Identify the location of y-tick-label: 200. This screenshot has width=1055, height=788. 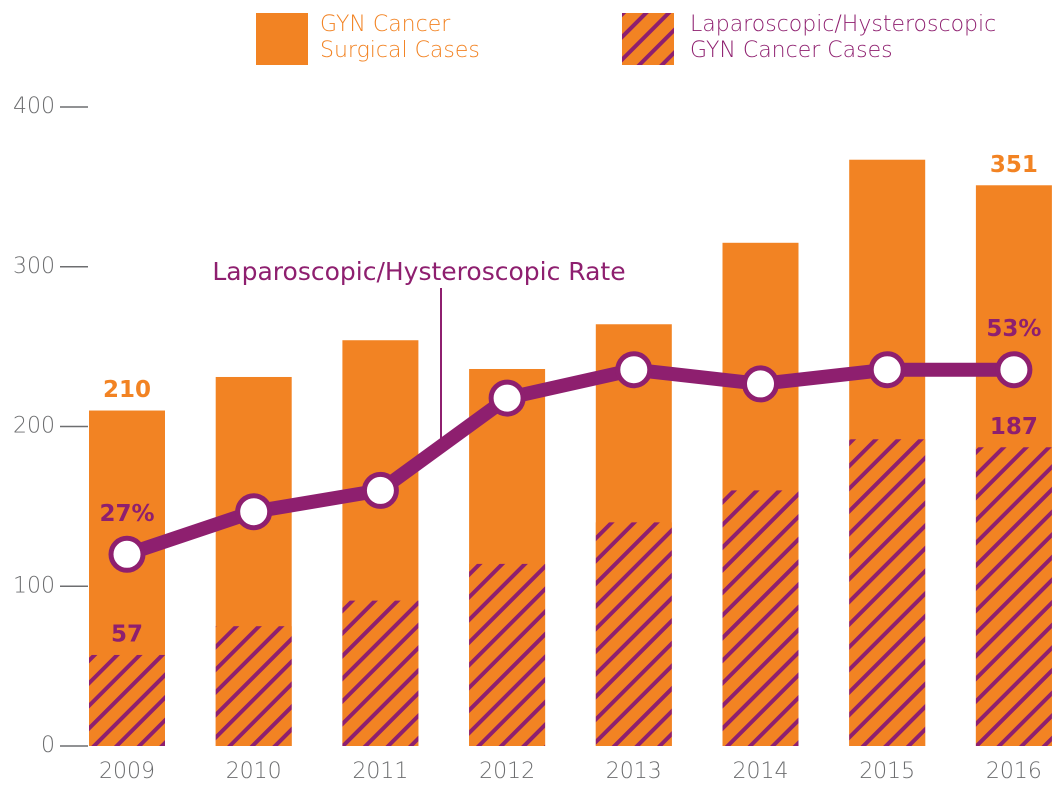
(34, 426).